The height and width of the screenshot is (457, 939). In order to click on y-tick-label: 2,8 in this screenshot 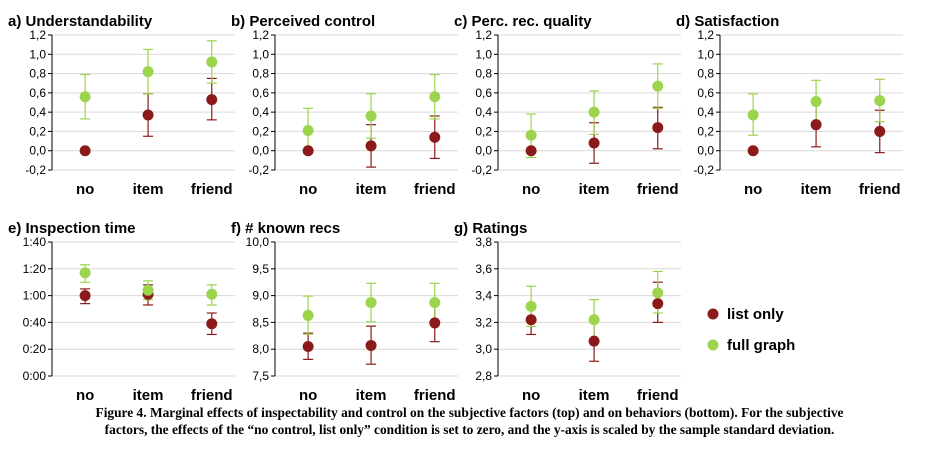, I will do `click(483, 376)`.